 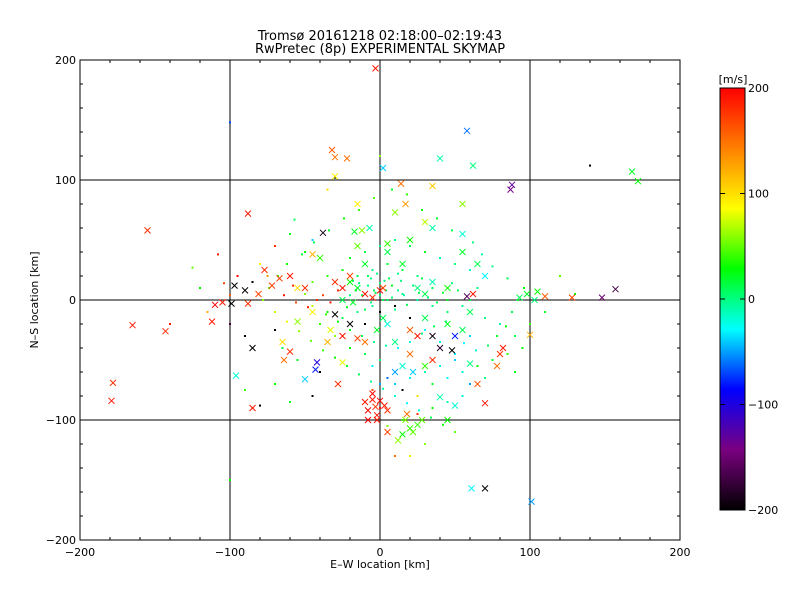 I want to click on x-tick-label: 200, so click(x=680, y=552).